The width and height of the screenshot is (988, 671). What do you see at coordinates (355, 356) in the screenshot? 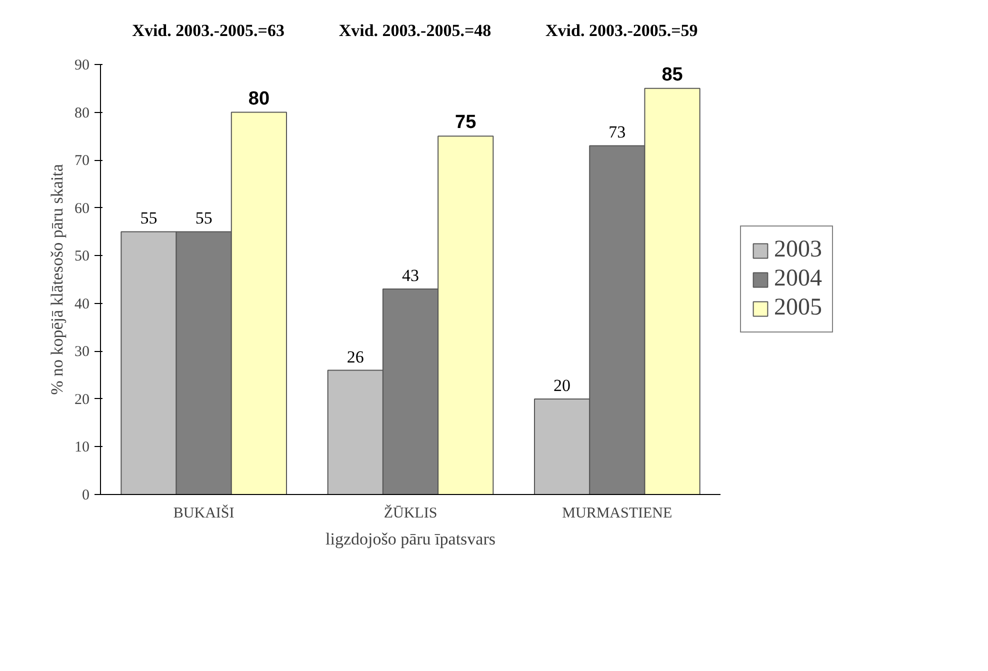
I see `data-label: 26` at bounding box center [355, 356].